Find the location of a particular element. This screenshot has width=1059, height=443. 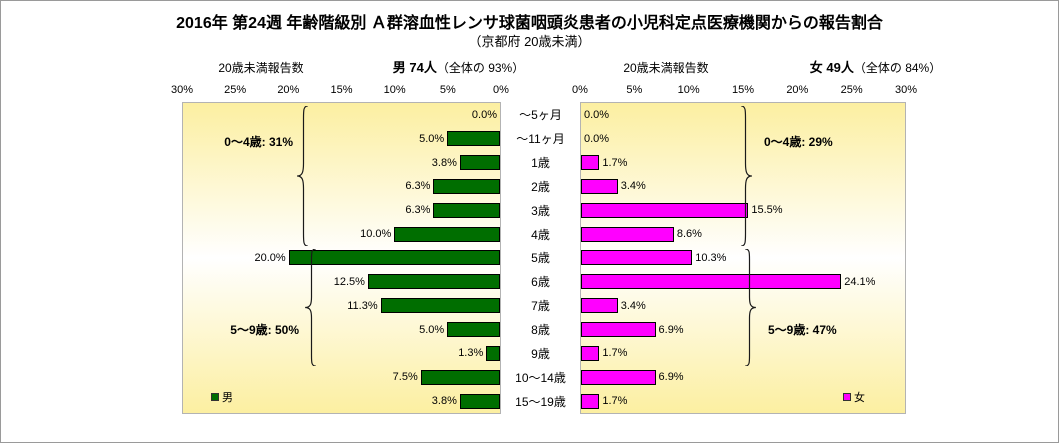

male-legend: 男 is located at coordinates (222, 397).